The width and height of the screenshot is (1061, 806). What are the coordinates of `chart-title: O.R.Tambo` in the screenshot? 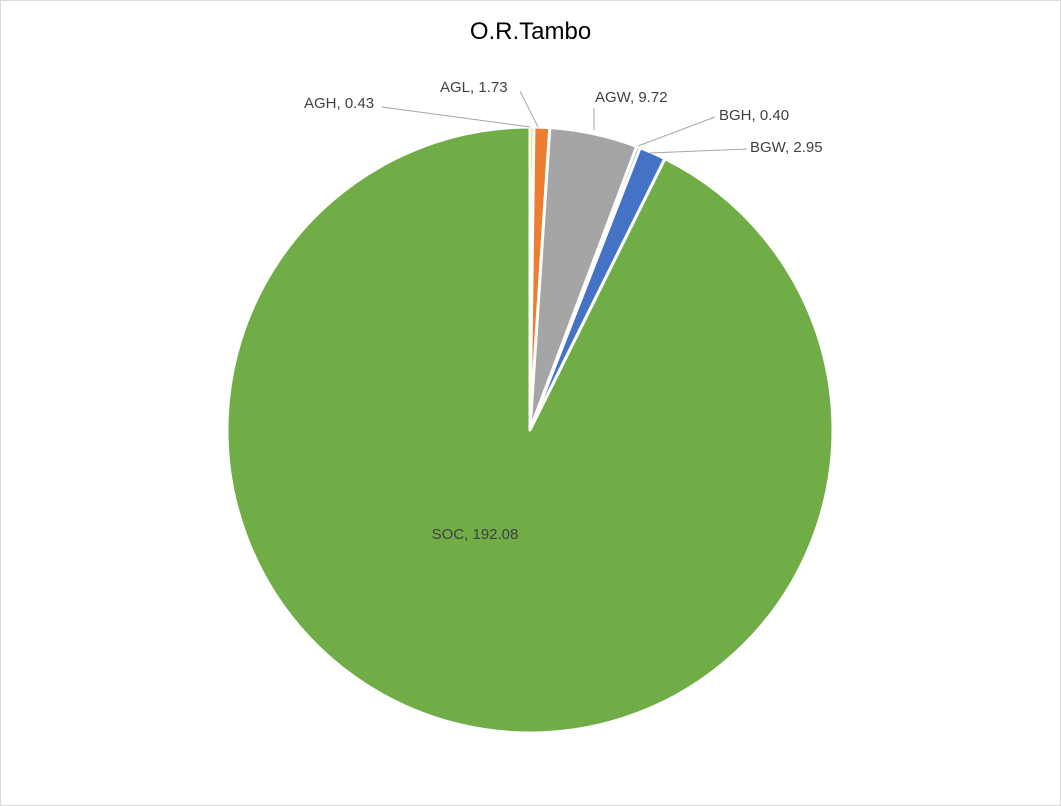 It's located at (530, 31).